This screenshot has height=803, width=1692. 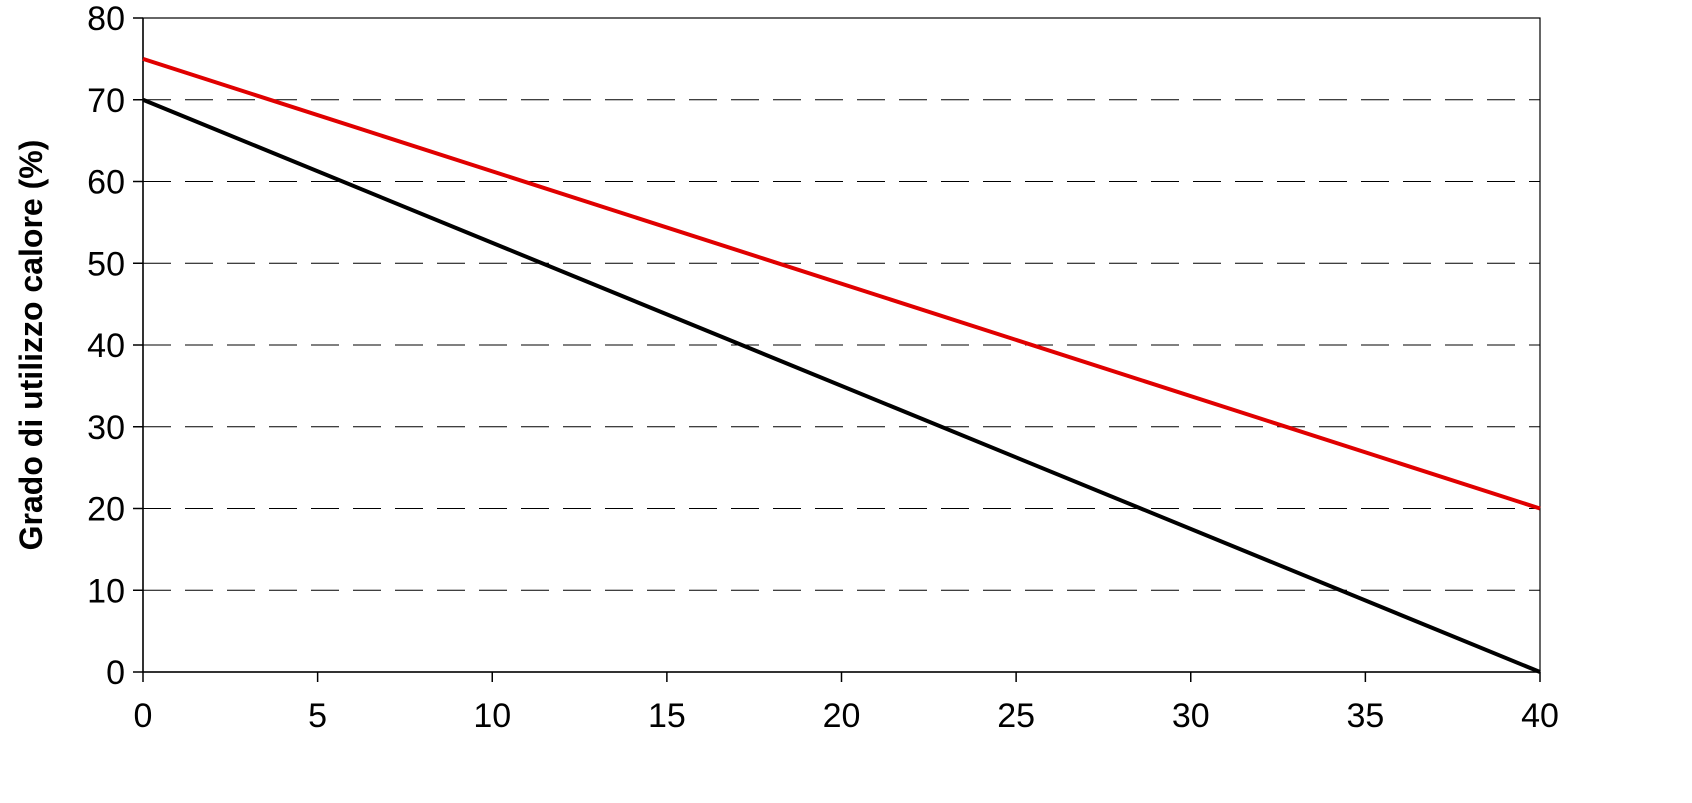 I want to click on y-tick-label: 80, so click(x=106, y=19).